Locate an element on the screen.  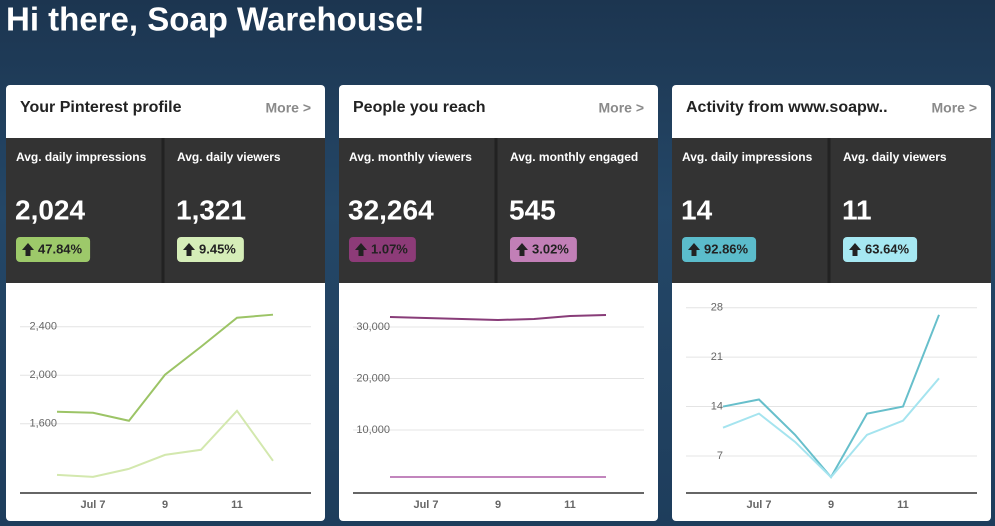
card-title: Your Pinterest profile is located at coordinates (101, 107).